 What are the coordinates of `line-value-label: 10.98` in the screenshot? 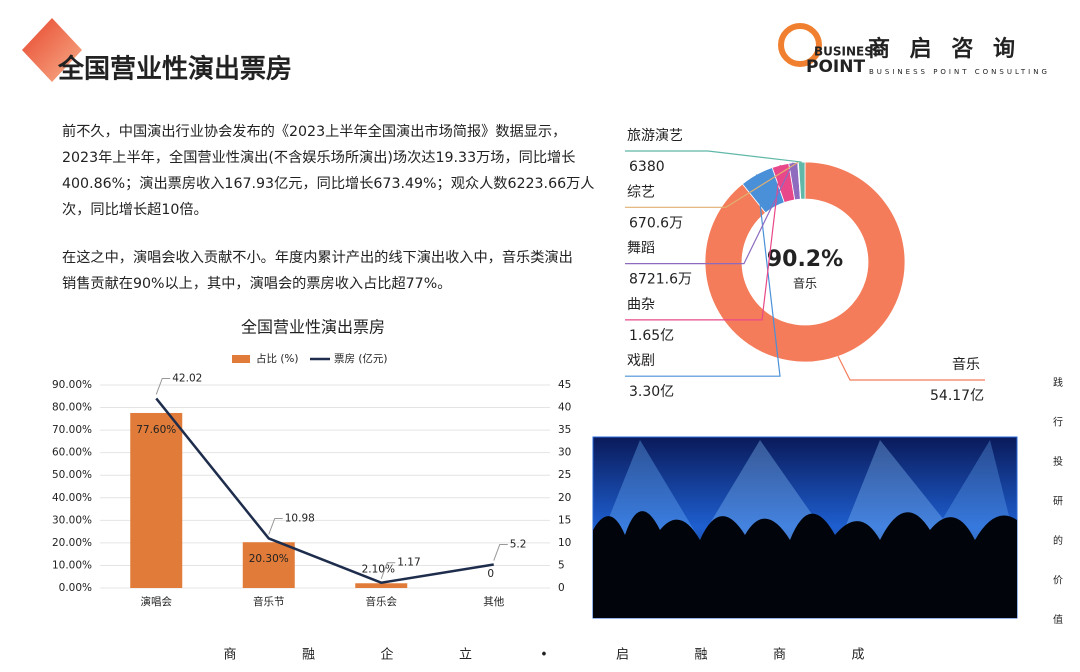 It's located at (300, 518).